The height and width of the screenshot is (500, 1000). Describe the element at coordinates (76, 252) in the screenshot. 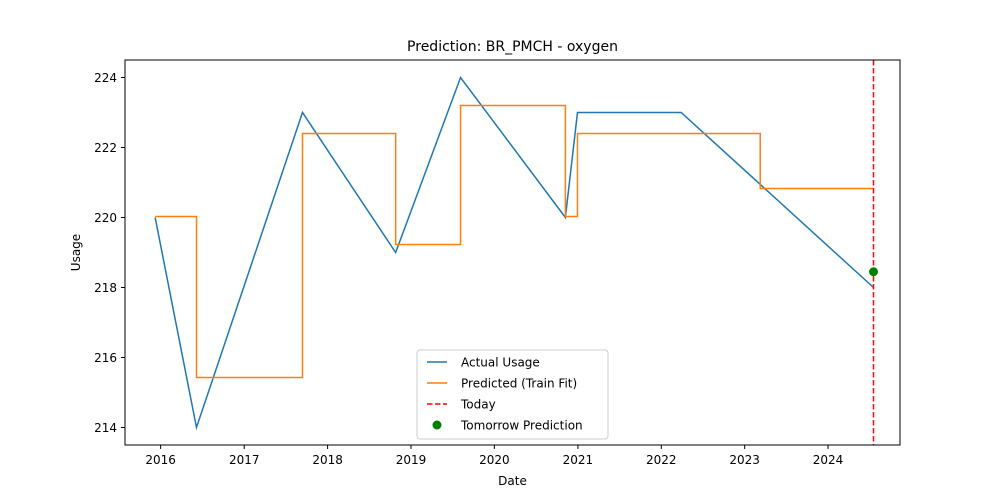

I see `y-axis-label: Usage` at that location.